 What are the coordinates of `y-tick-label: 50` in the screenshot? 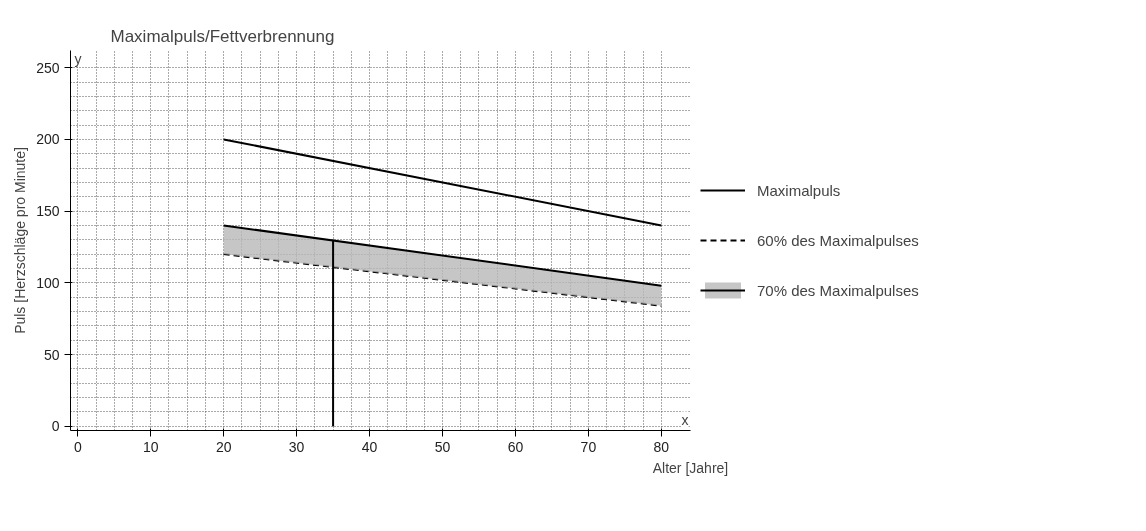 It's located at (51, 354).